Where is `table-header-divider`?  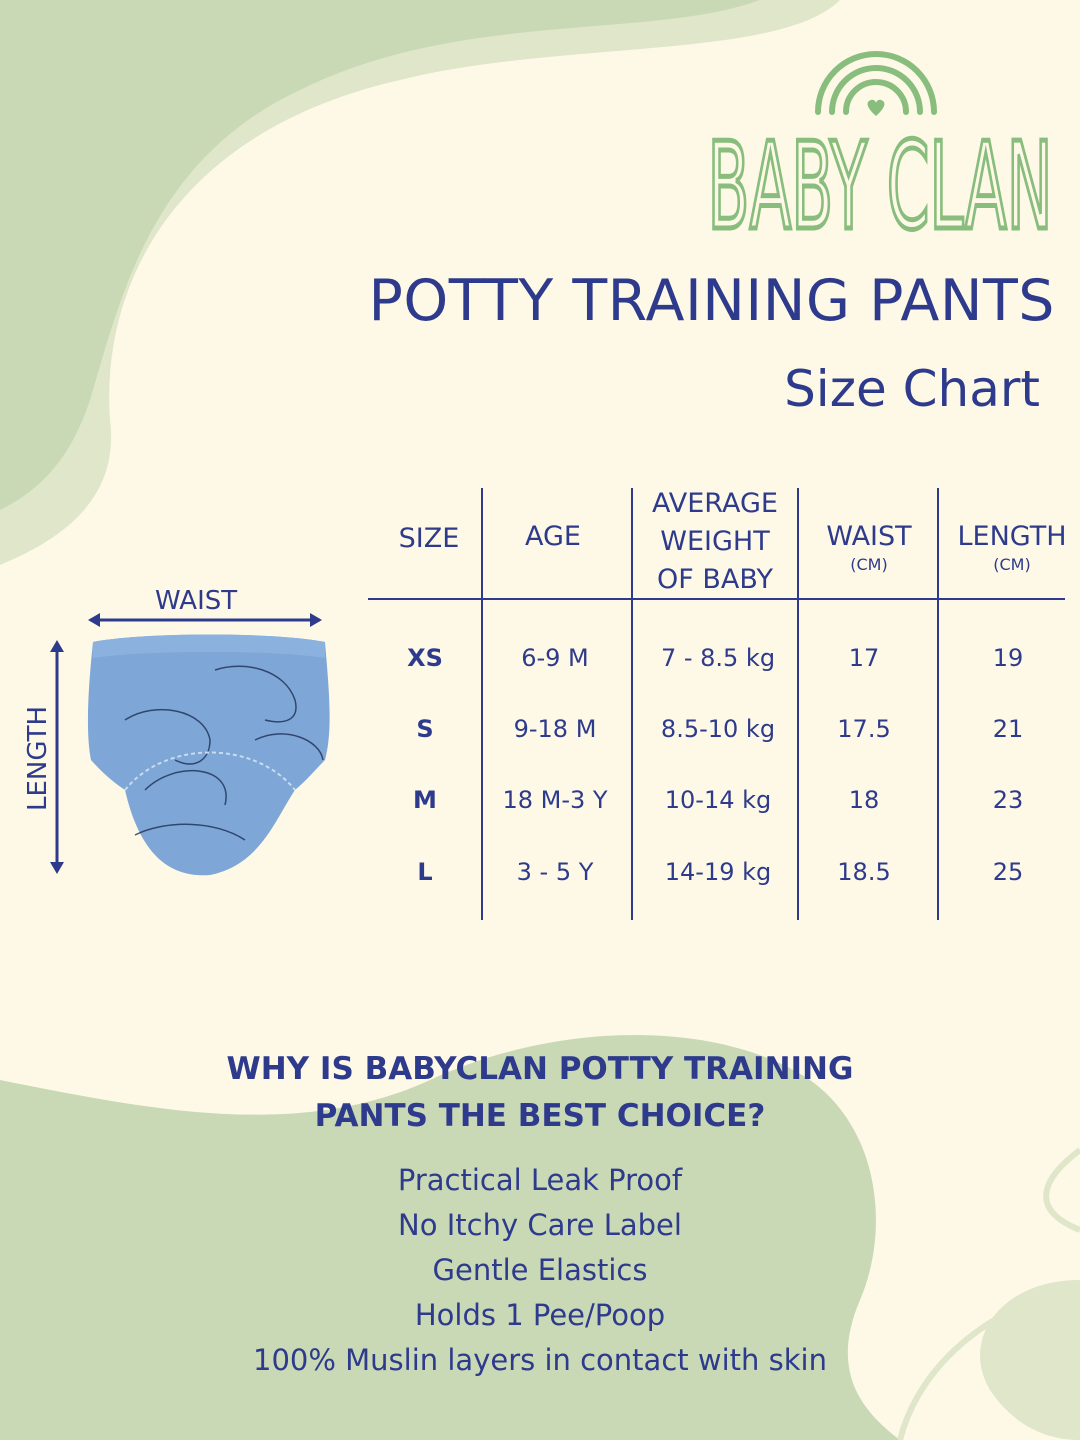
table-header-divider is located at coordinates (716, 599).